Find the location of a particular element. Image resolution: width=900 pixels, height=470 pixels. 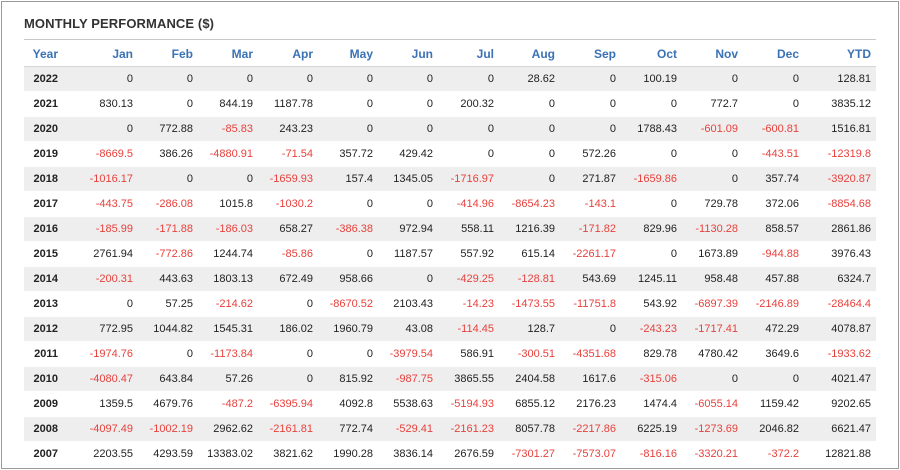

month-value-cell: 772.74 is located at coordinates (348, 429).